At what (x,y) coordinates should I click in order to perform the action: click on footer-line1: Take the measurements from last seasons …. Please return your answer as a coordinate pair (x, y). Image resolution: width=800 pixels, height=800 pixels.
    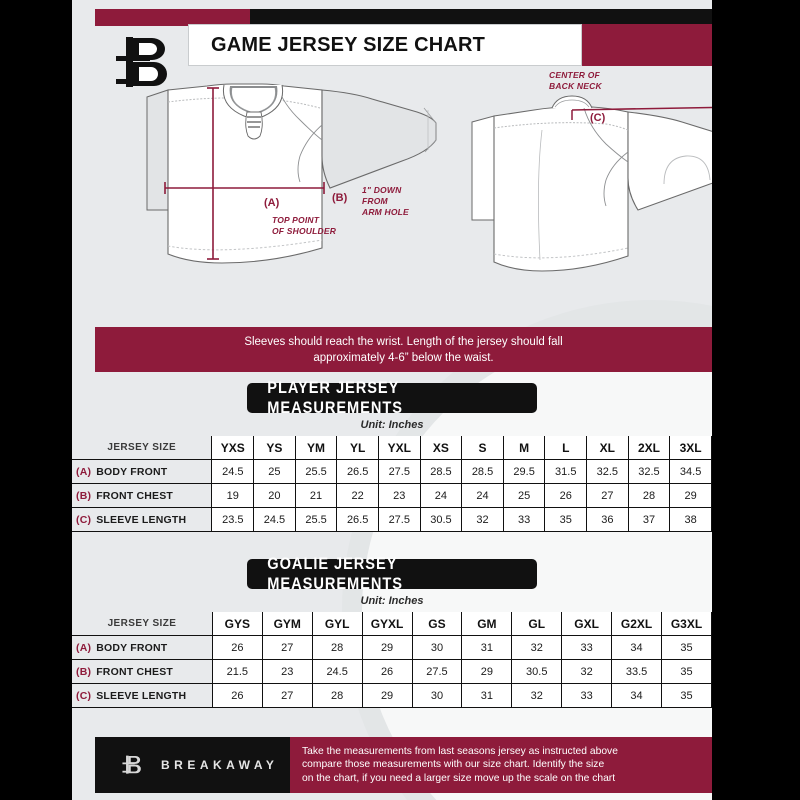
    Looking at the image, I should click on (460, 751).